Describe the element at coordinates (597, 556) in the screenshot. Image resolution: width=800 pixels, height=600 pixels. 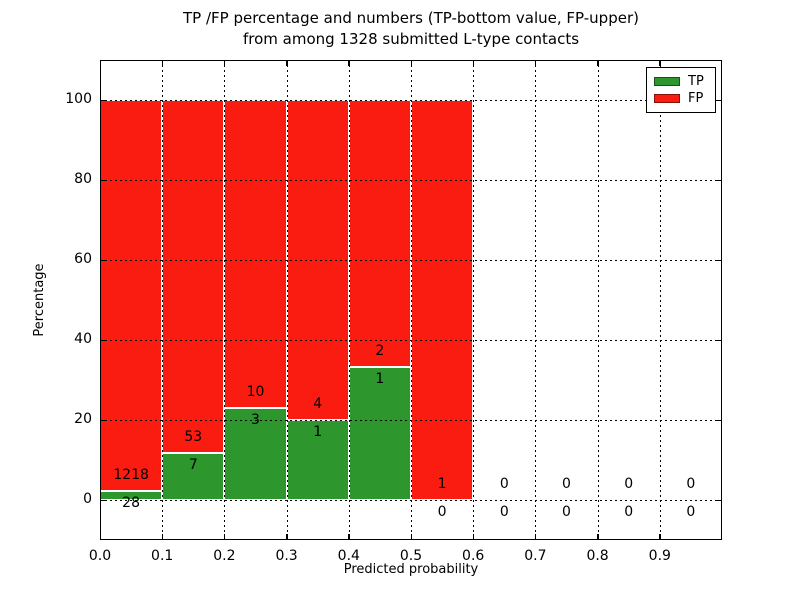
I see `x-tick-label: 0.8` at that location.